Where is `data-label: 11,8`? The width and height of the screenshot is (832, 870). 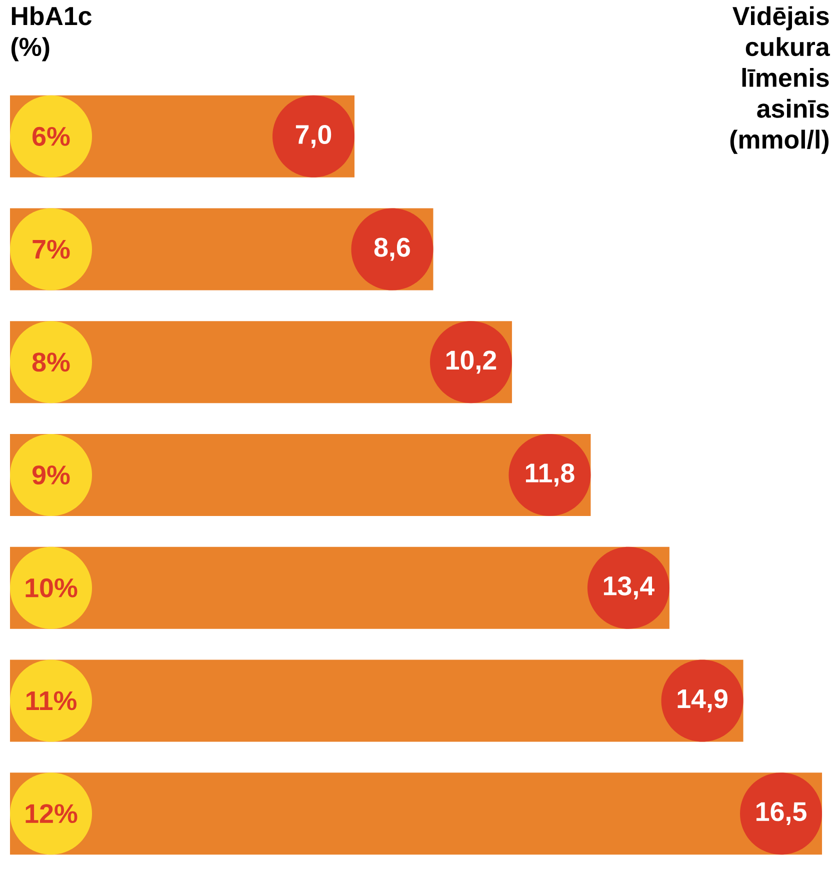 data-label: 11,8 is located at coordinates (550, 475).